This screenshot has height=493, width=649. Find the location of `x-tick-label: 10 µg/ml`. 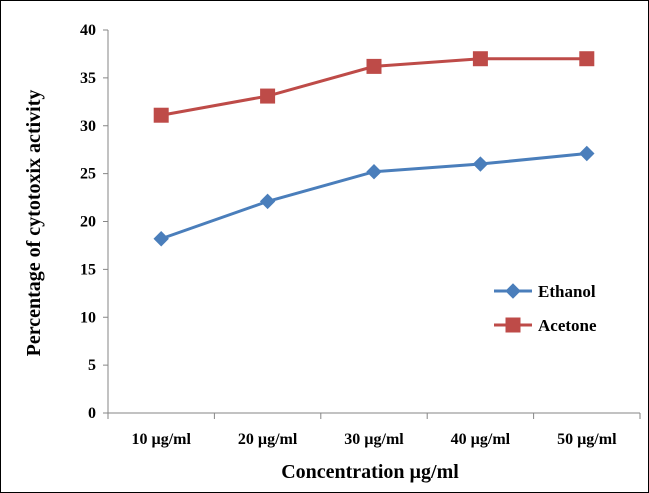

x-tick-label: 10 µg/ml is located at coordinates (161, 439).